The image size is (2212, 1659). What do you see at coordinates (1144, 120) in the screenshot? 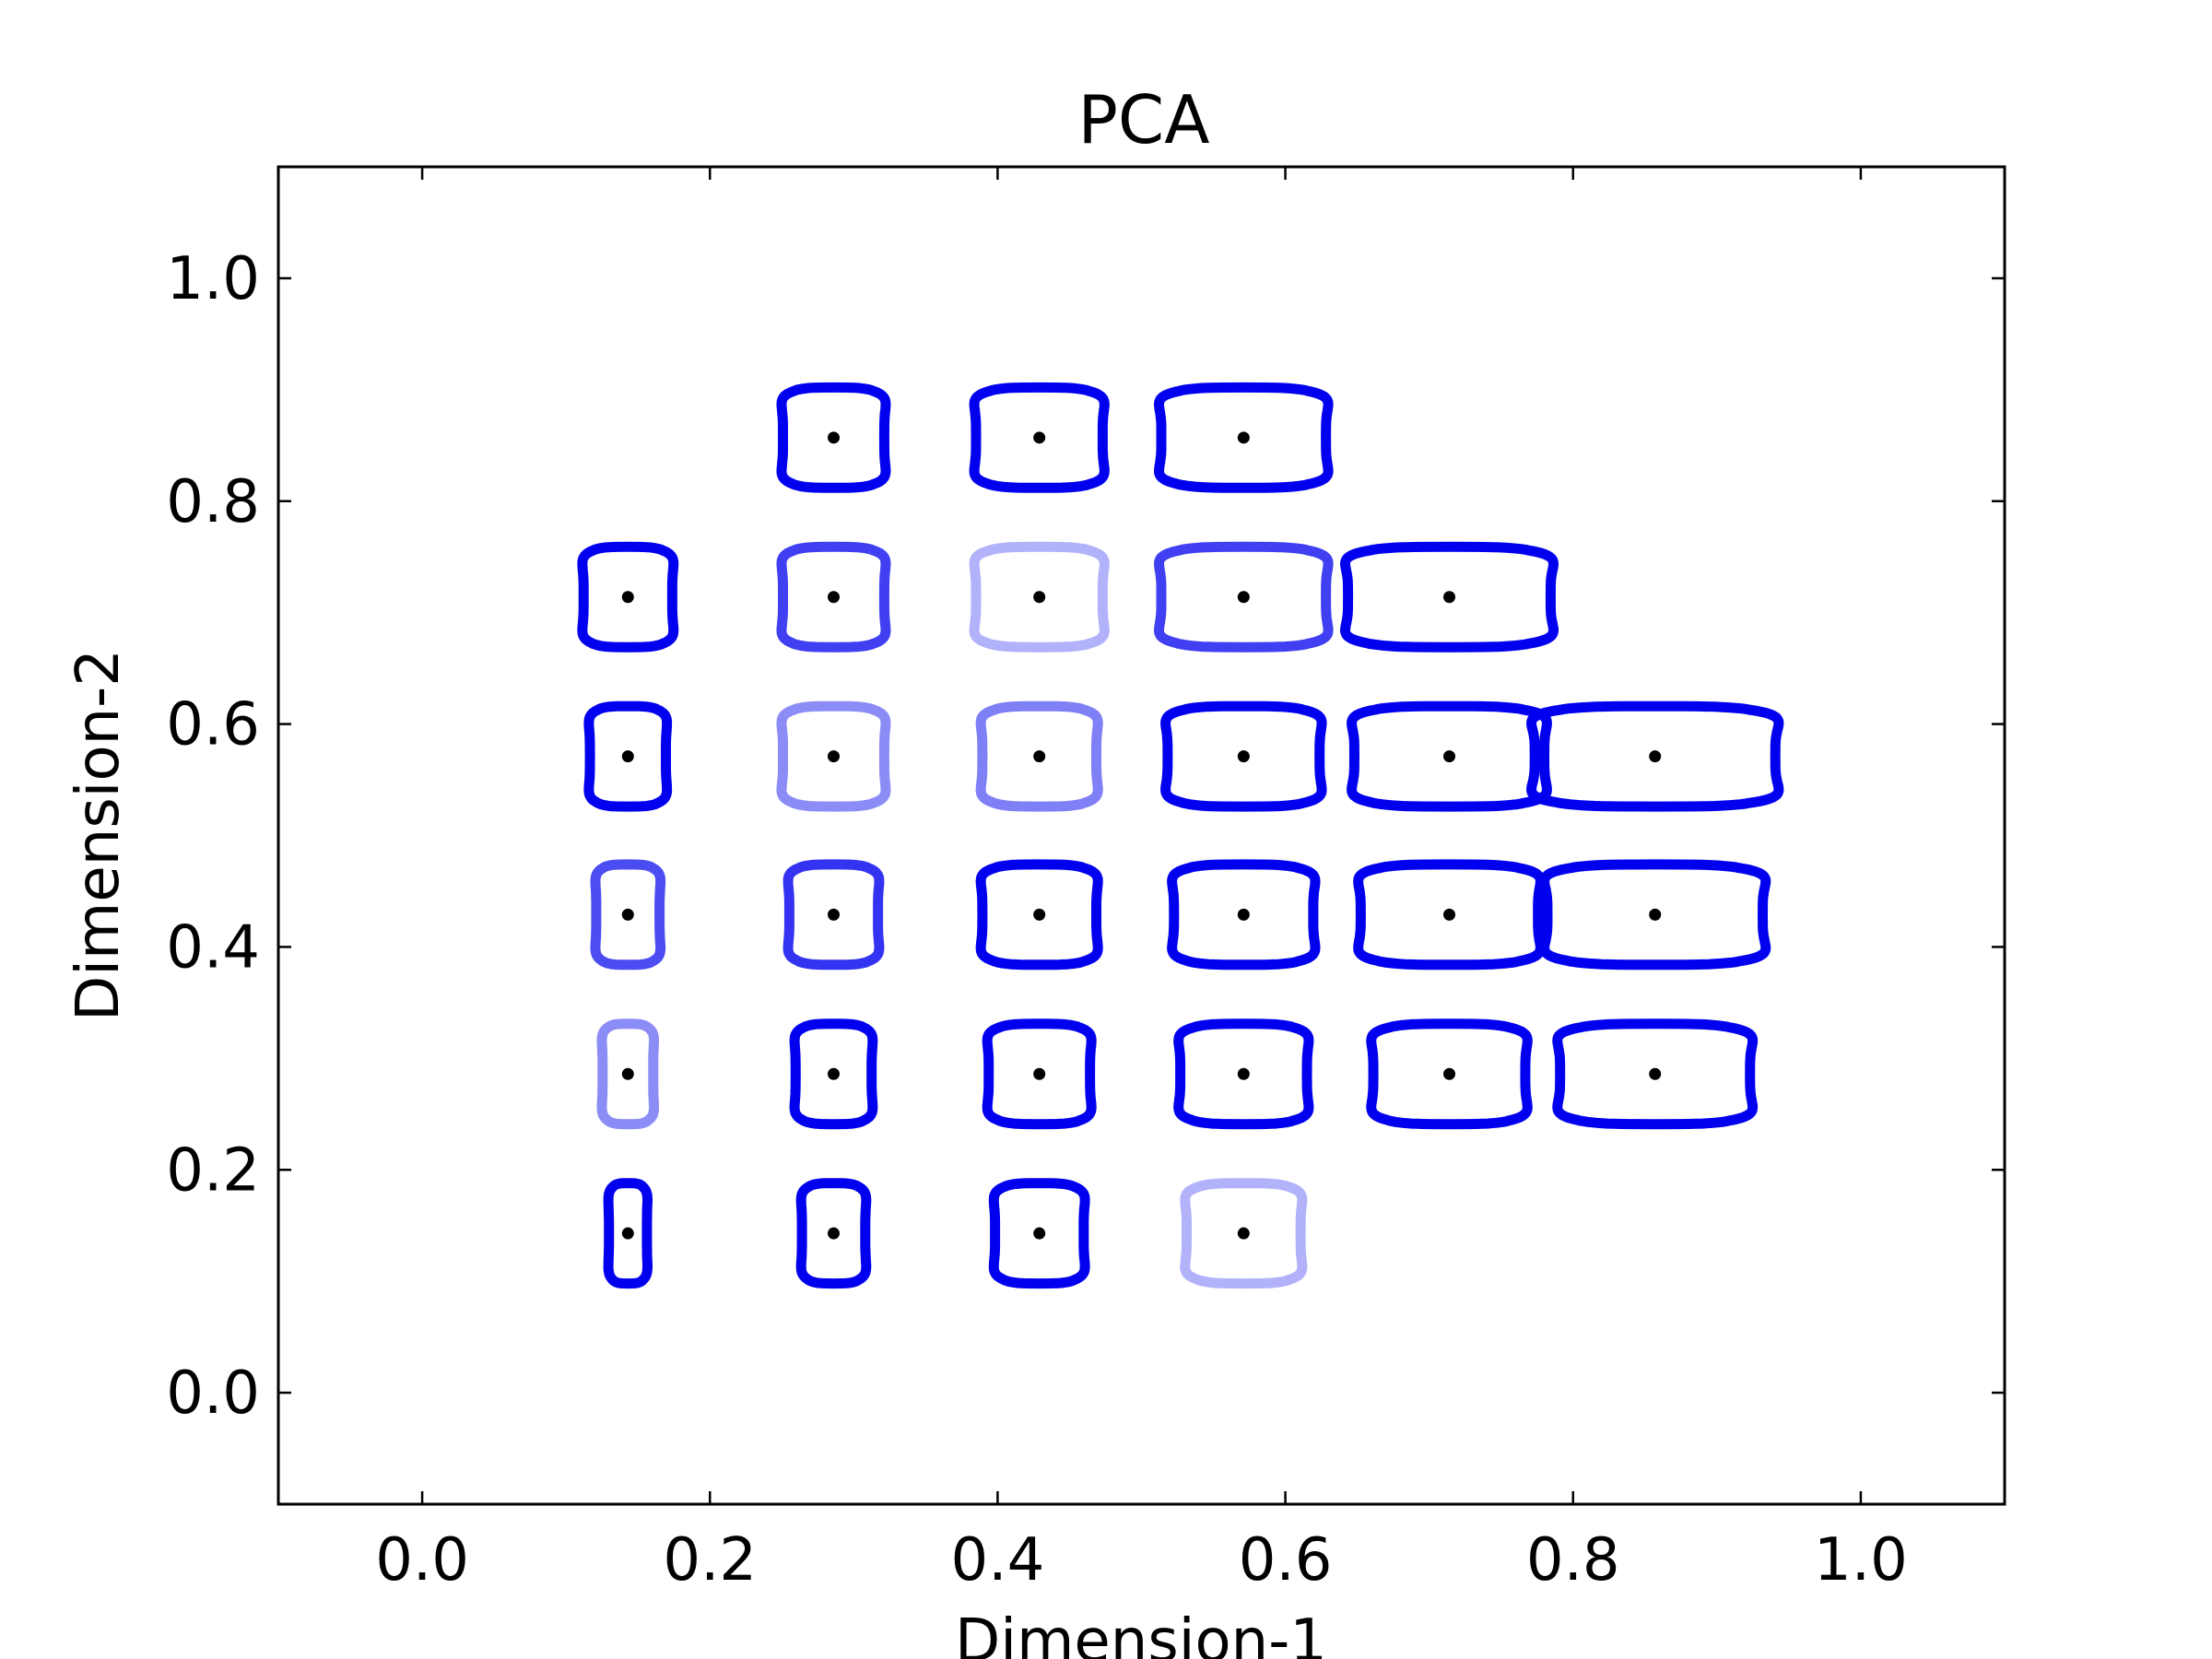
I see `chart-title: PCA` at bounding box center [1144, 120].